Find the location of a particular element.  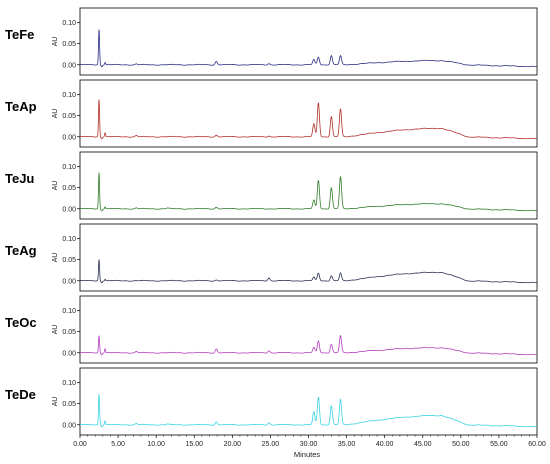

x-tick-label: 40.00 is located at coordinates (385, 444).